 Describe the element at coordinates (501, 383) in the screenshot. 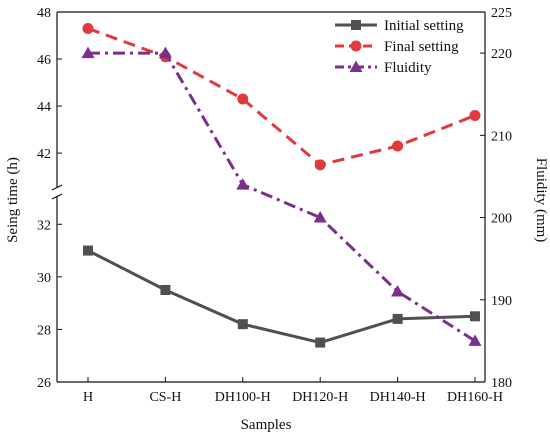

I see `y-tick-label-right: 180` at that location.